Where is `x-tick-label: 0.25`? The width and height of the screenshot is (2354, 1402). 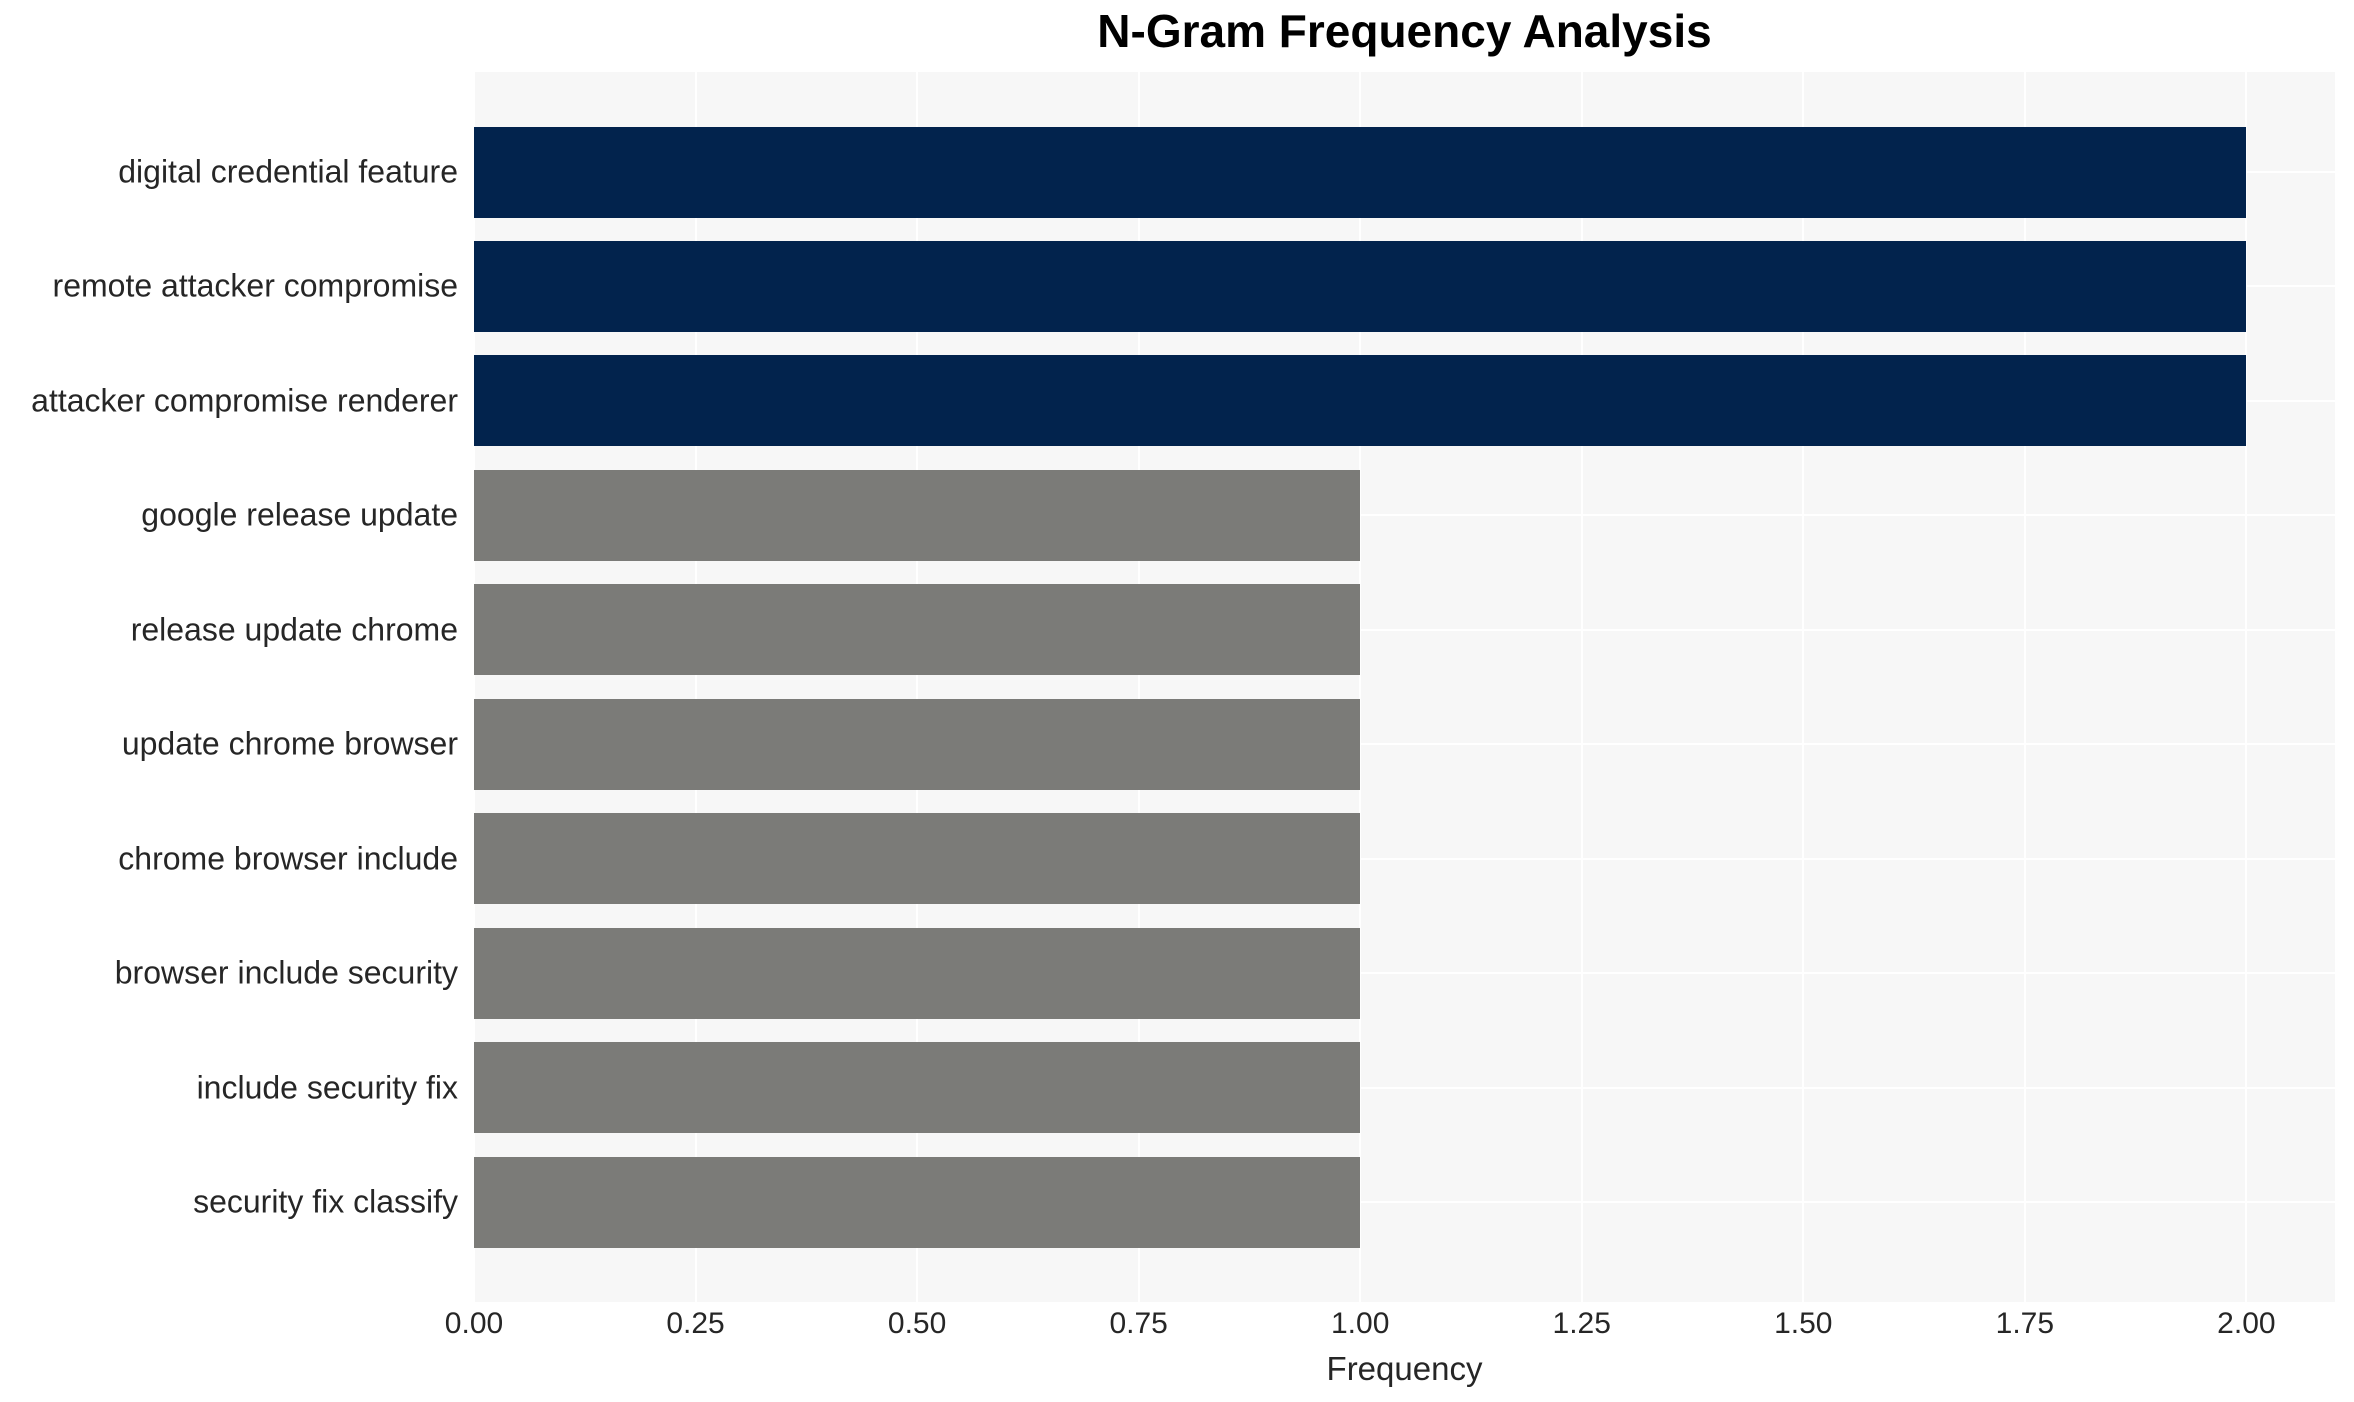
x-tick-label: 0.25 is located at coordinates (695, 1323).